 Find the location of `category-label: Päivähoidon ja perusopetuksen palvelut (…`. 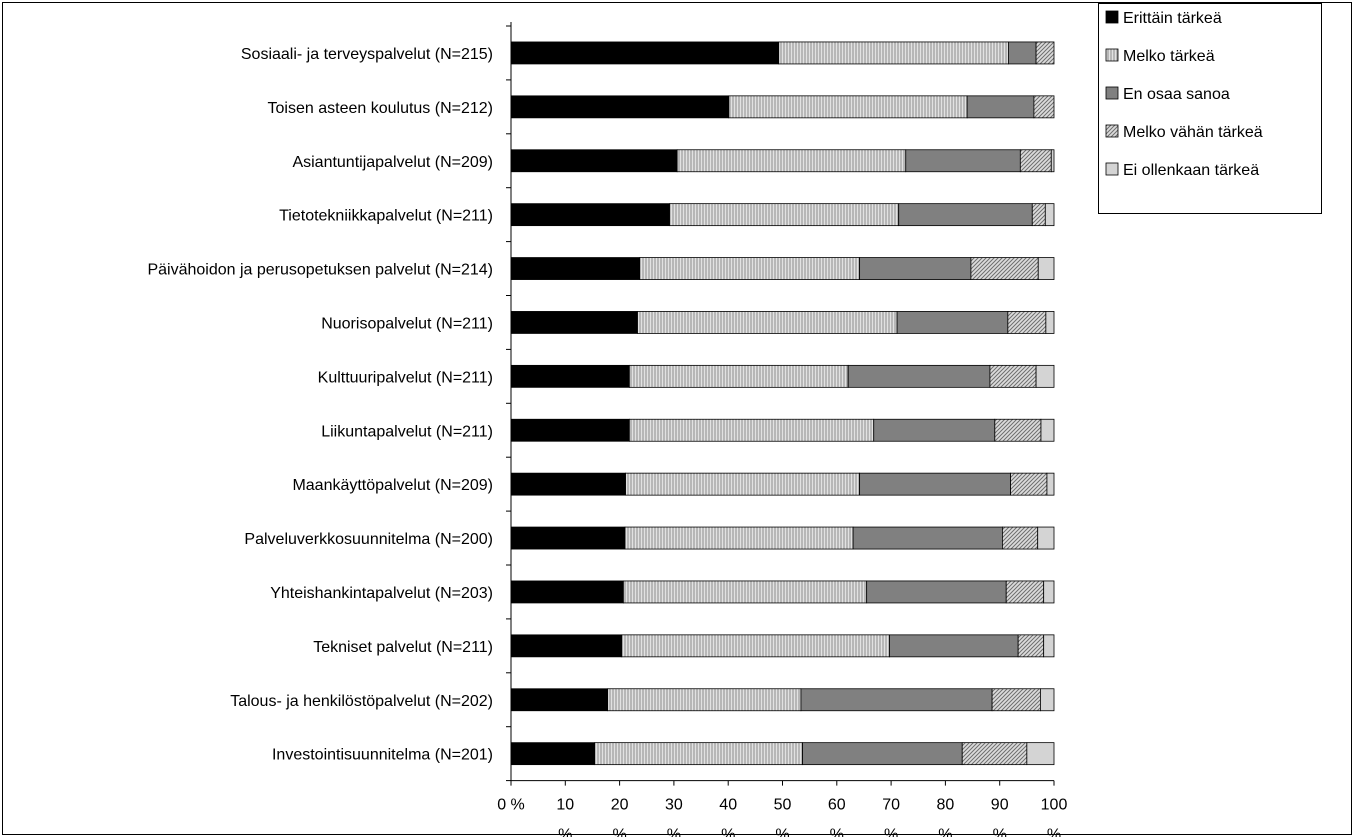

category-label: Päivähoidon ja perusopetuksen palvelut (… is located at coordinates (320, 270).